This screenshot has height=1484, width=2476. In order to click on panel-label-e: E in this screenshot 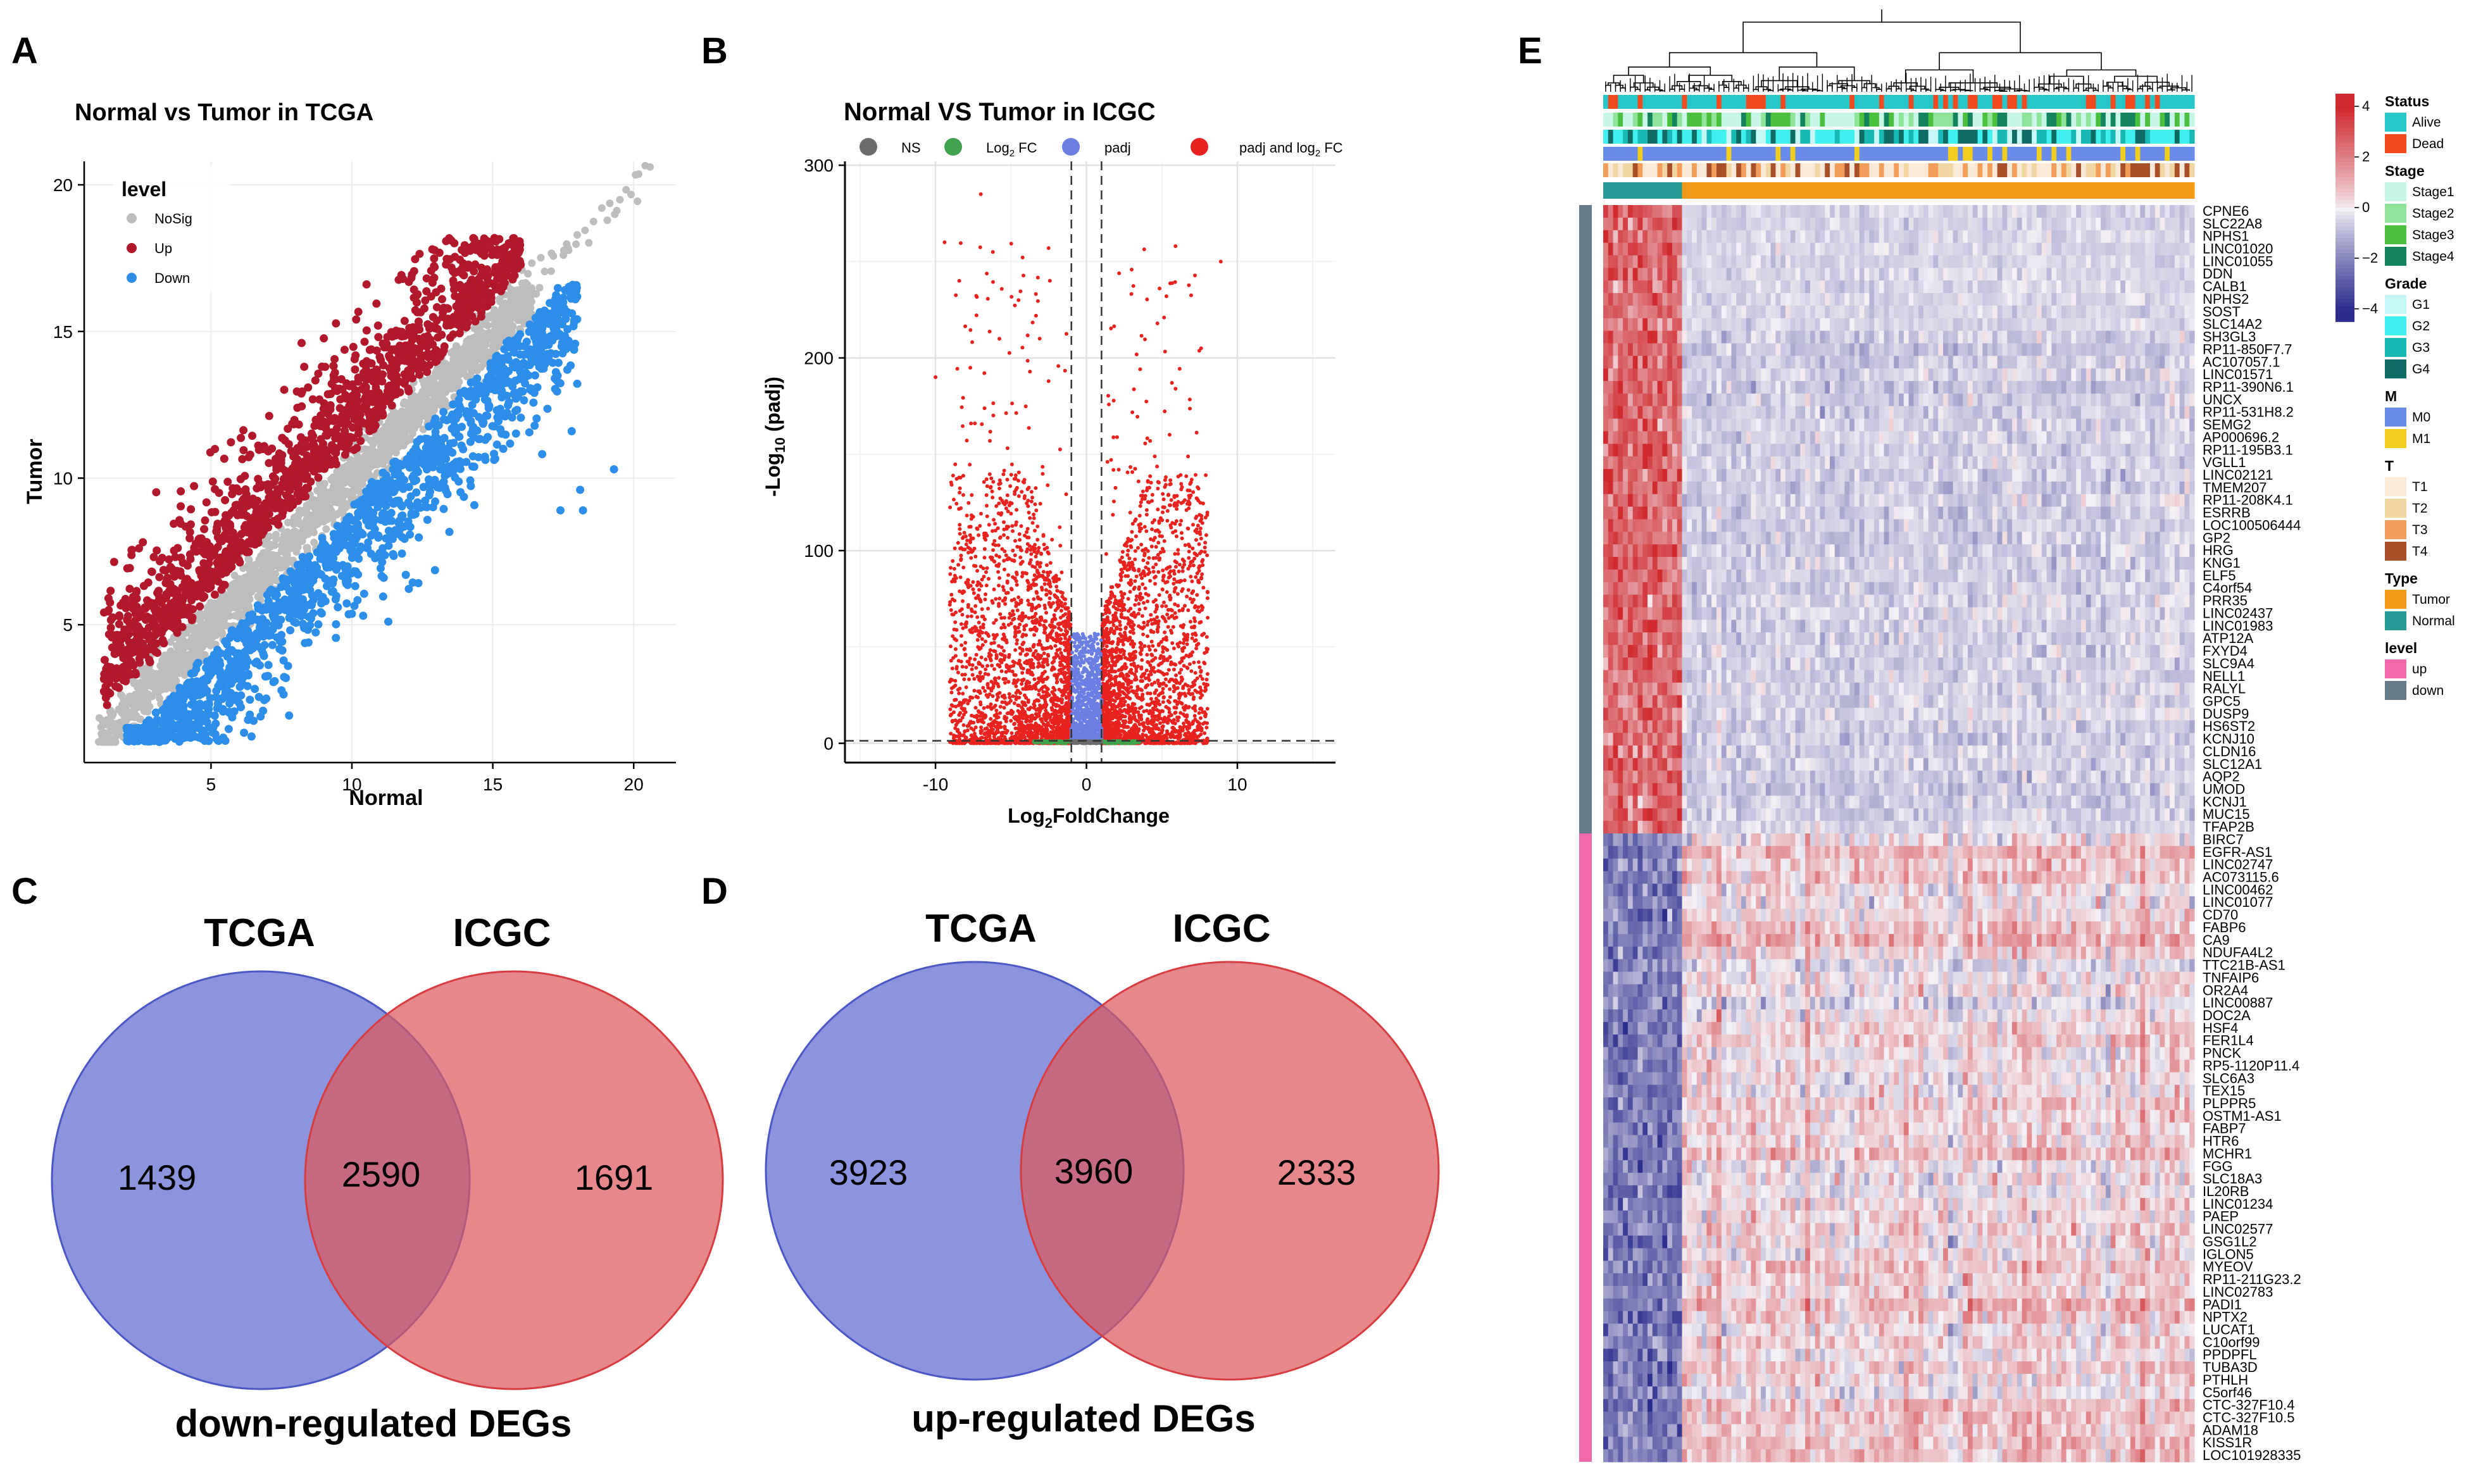, I will do `click(1530, 51)`.